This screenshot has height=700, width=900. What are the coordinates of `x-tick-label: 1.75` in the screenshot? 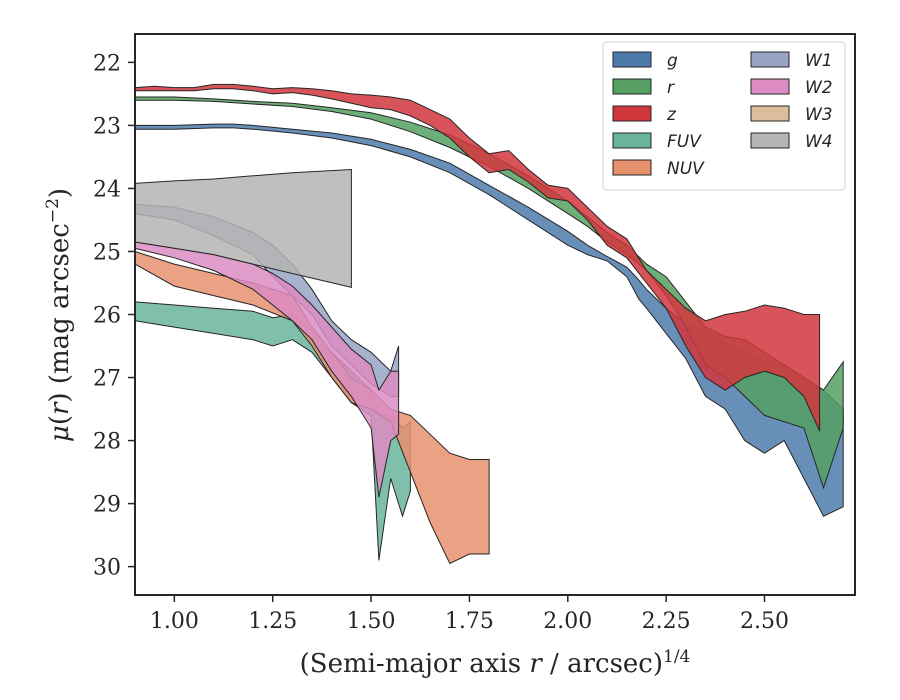 It's located at (469, 621).